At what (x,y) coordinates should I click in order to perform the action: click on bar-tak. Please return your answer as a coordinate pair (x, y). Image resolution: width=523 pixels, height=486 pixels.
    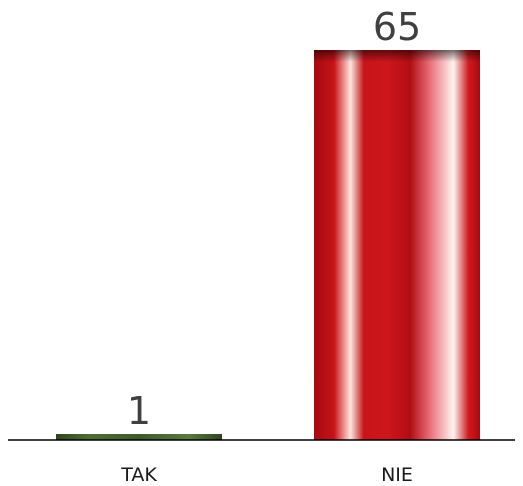
    Looking at the image, I should click on (139, 437).